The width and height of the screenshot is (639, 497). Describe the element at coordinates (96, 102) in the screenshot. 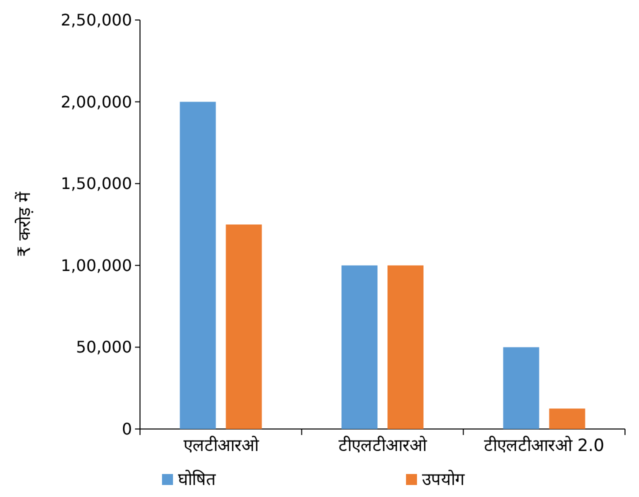

I see `y-tick-label: 2,00,000` at that location.